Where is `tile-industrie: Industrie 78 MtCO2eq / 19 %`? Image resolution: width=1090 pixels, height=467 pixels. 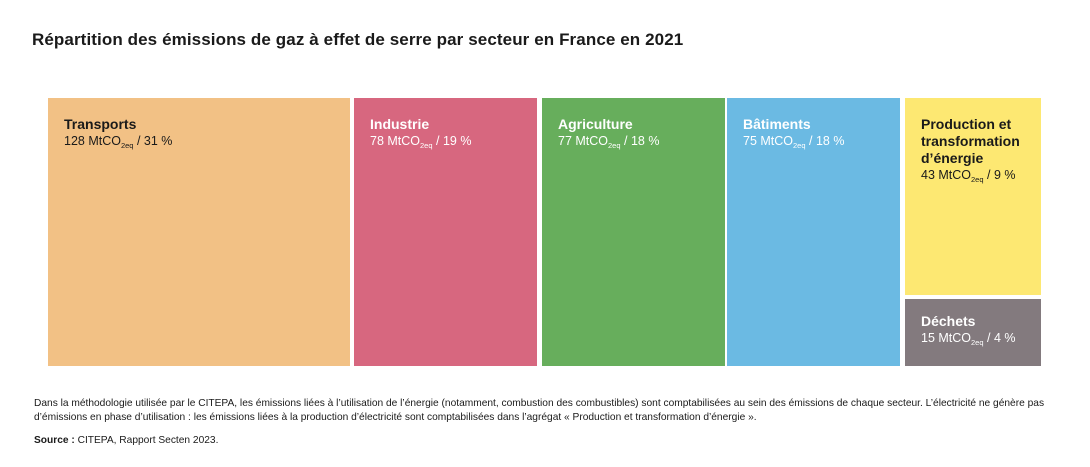
tile-industrie: Industrie 78 MtCO2eq / 19 % is located at coordinates (445, 232).